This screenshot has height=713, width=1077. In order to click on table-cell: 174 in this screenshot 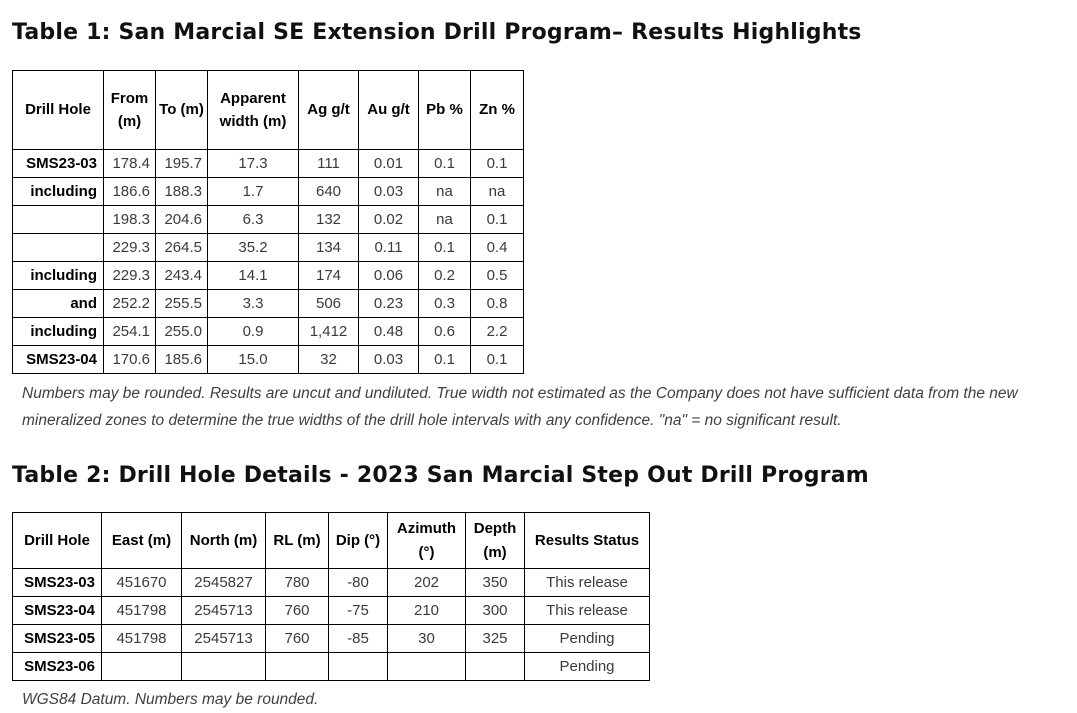, I will do `click(328, 275)`.